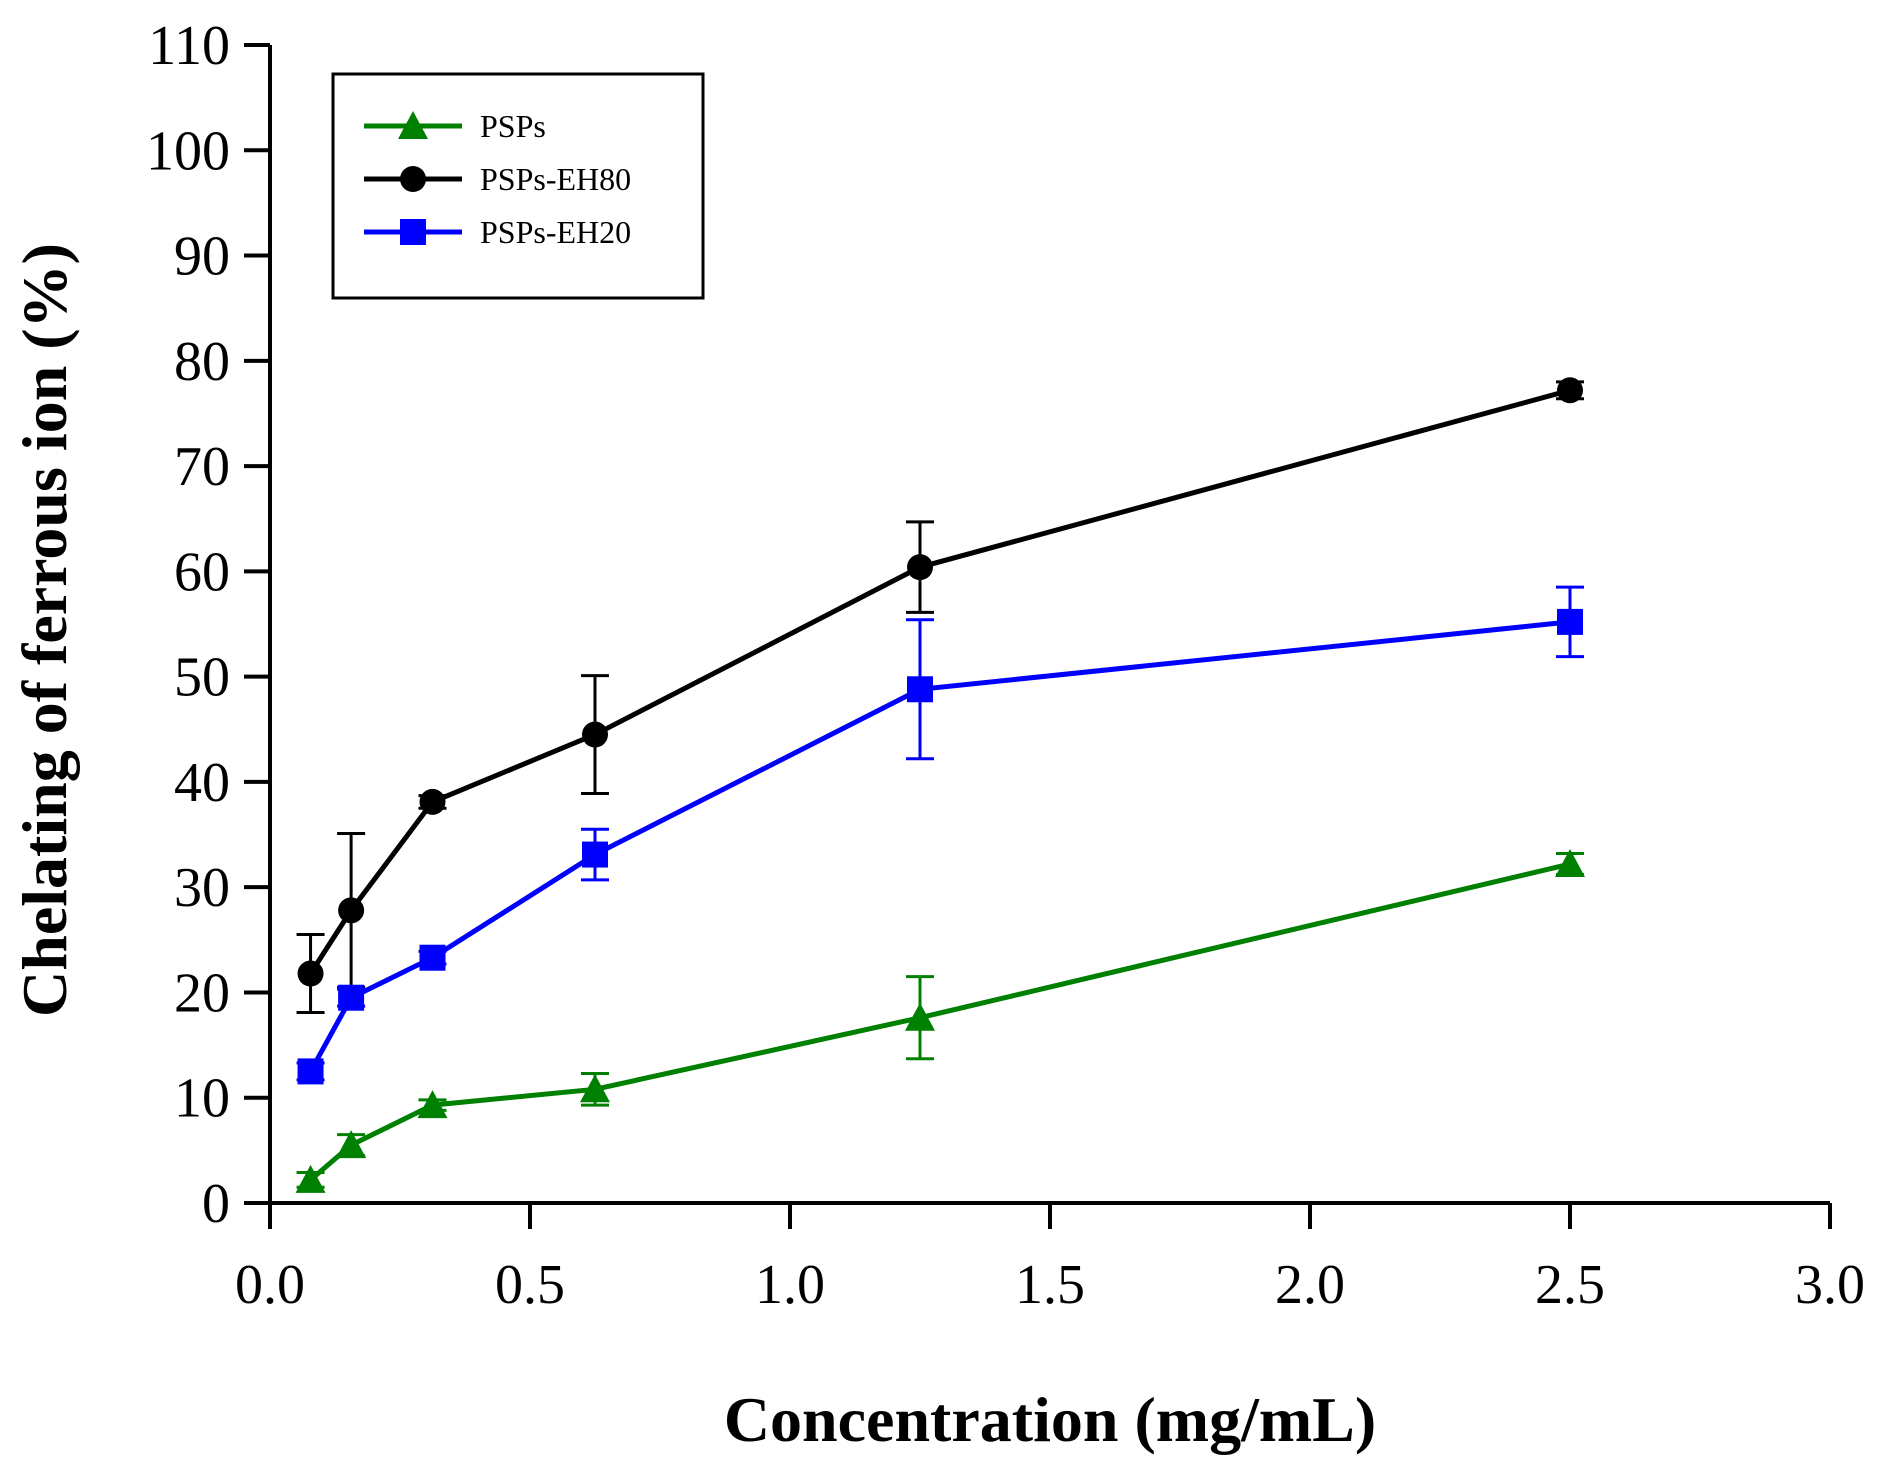  What do you see at coordinates (202, 572) in the screenshot?
I see `y-tick-label: 60` at bounding box center [202, 572].